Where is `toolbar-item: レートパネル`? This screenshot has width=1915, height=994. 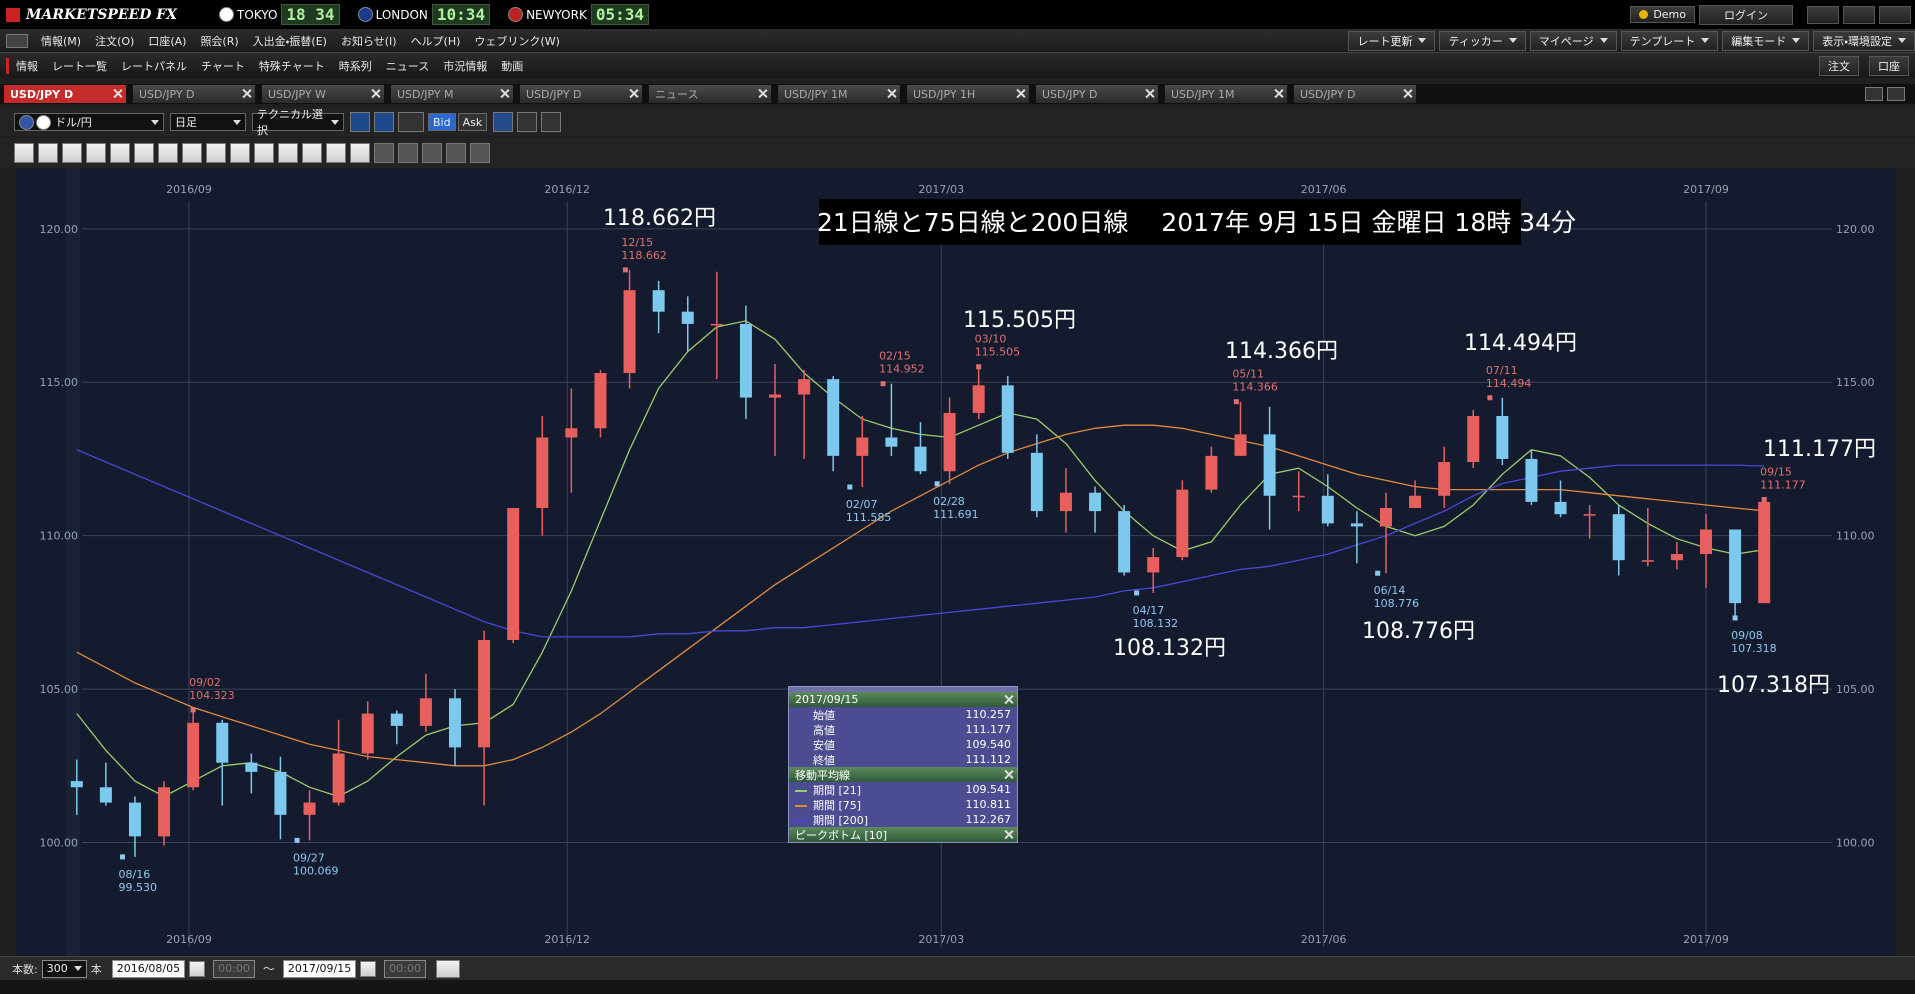 toolbar-item: レートパネル is located at coordinates (154, 66).